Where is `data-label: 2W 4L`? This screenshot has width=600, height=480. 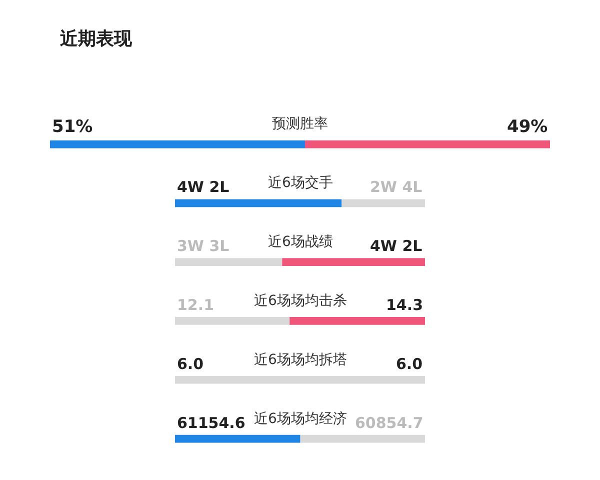 data-label: 2W 4L is located at coordinates (396, 187).